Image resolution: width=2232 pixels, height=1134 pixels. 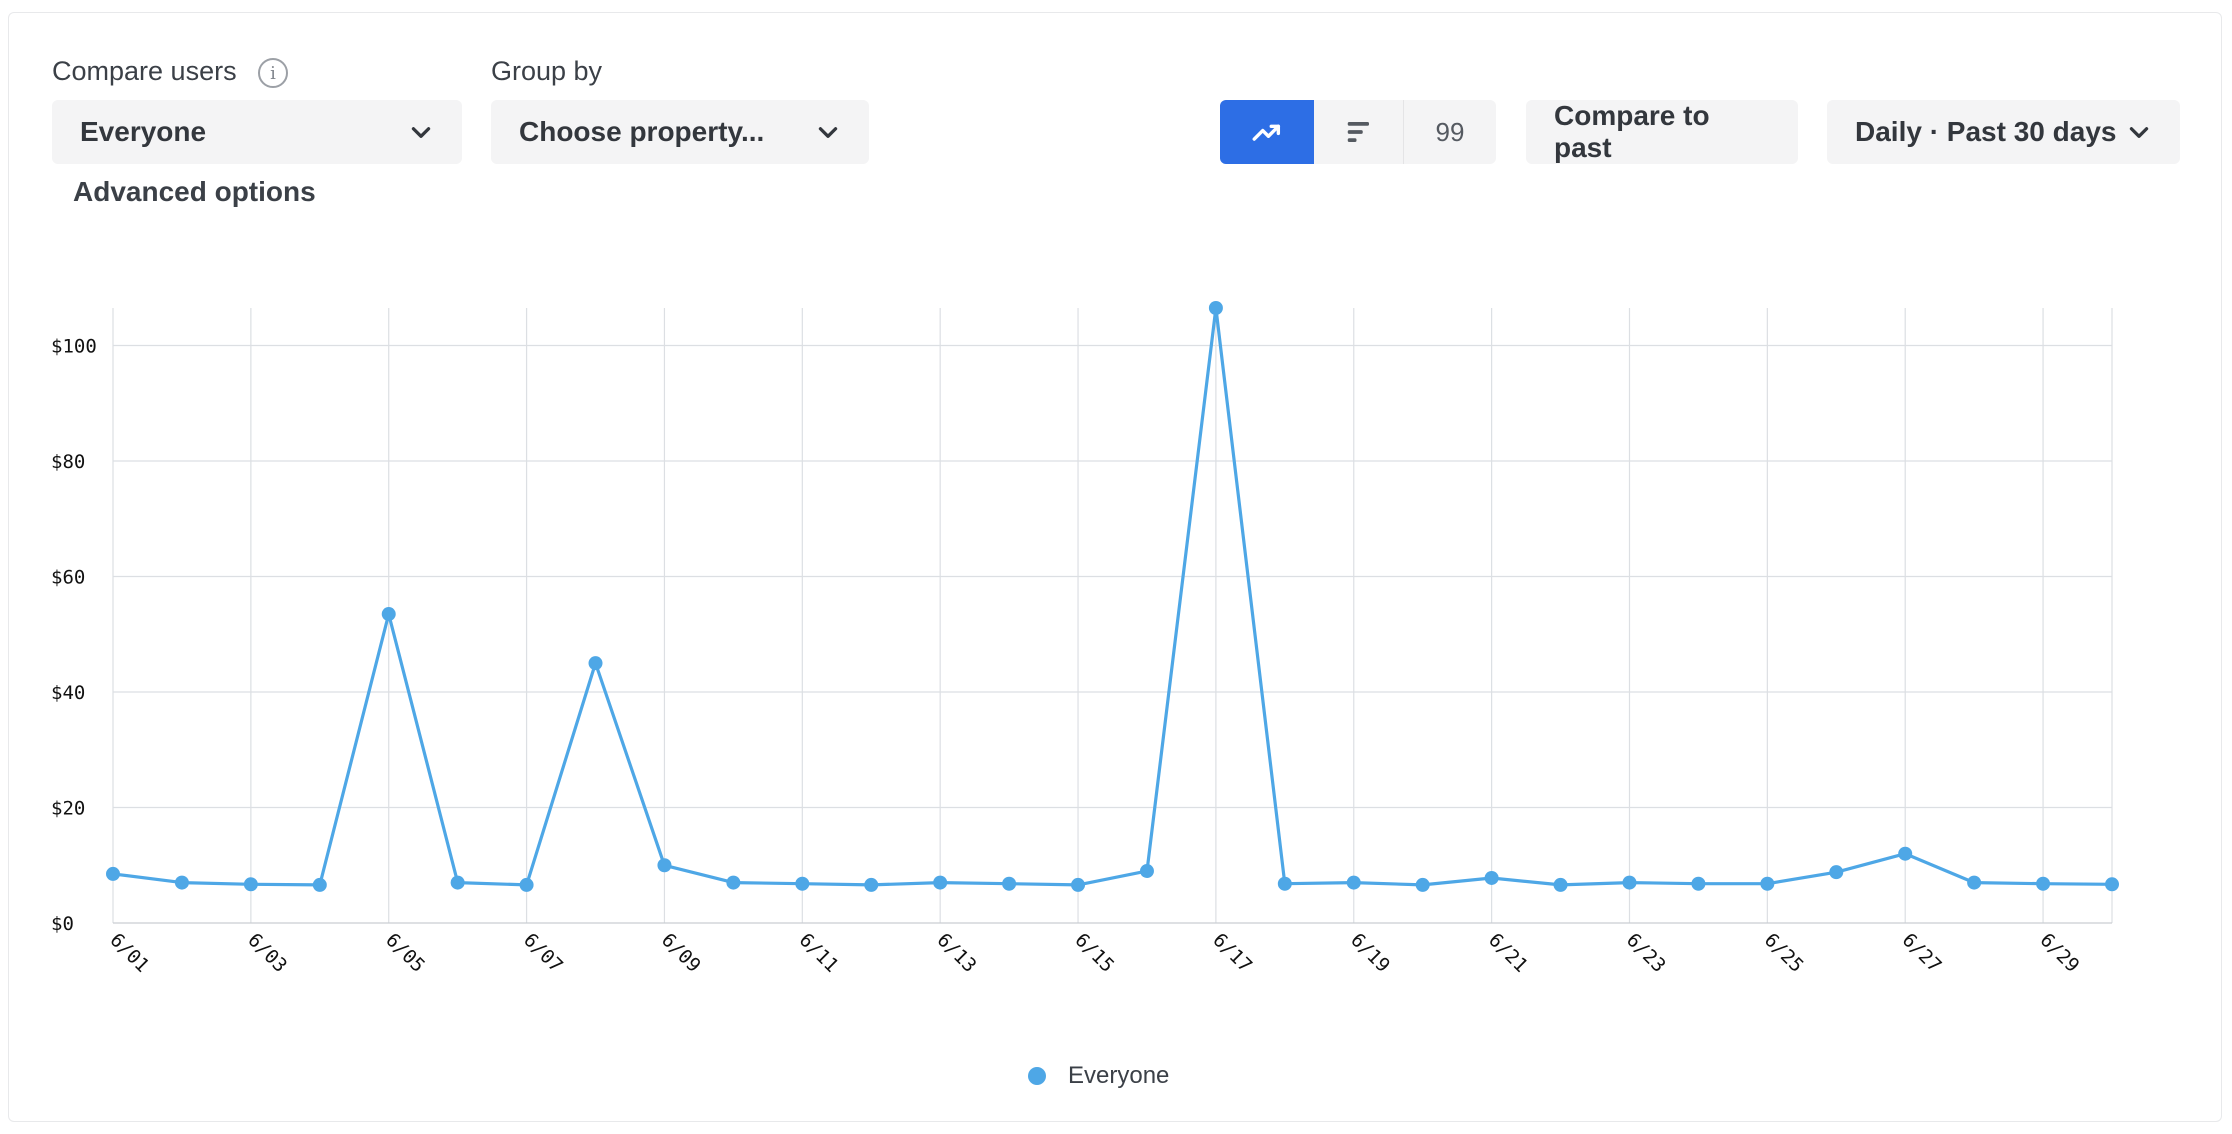 I want to click on line-mode-button, so click(x=1267, y=132).